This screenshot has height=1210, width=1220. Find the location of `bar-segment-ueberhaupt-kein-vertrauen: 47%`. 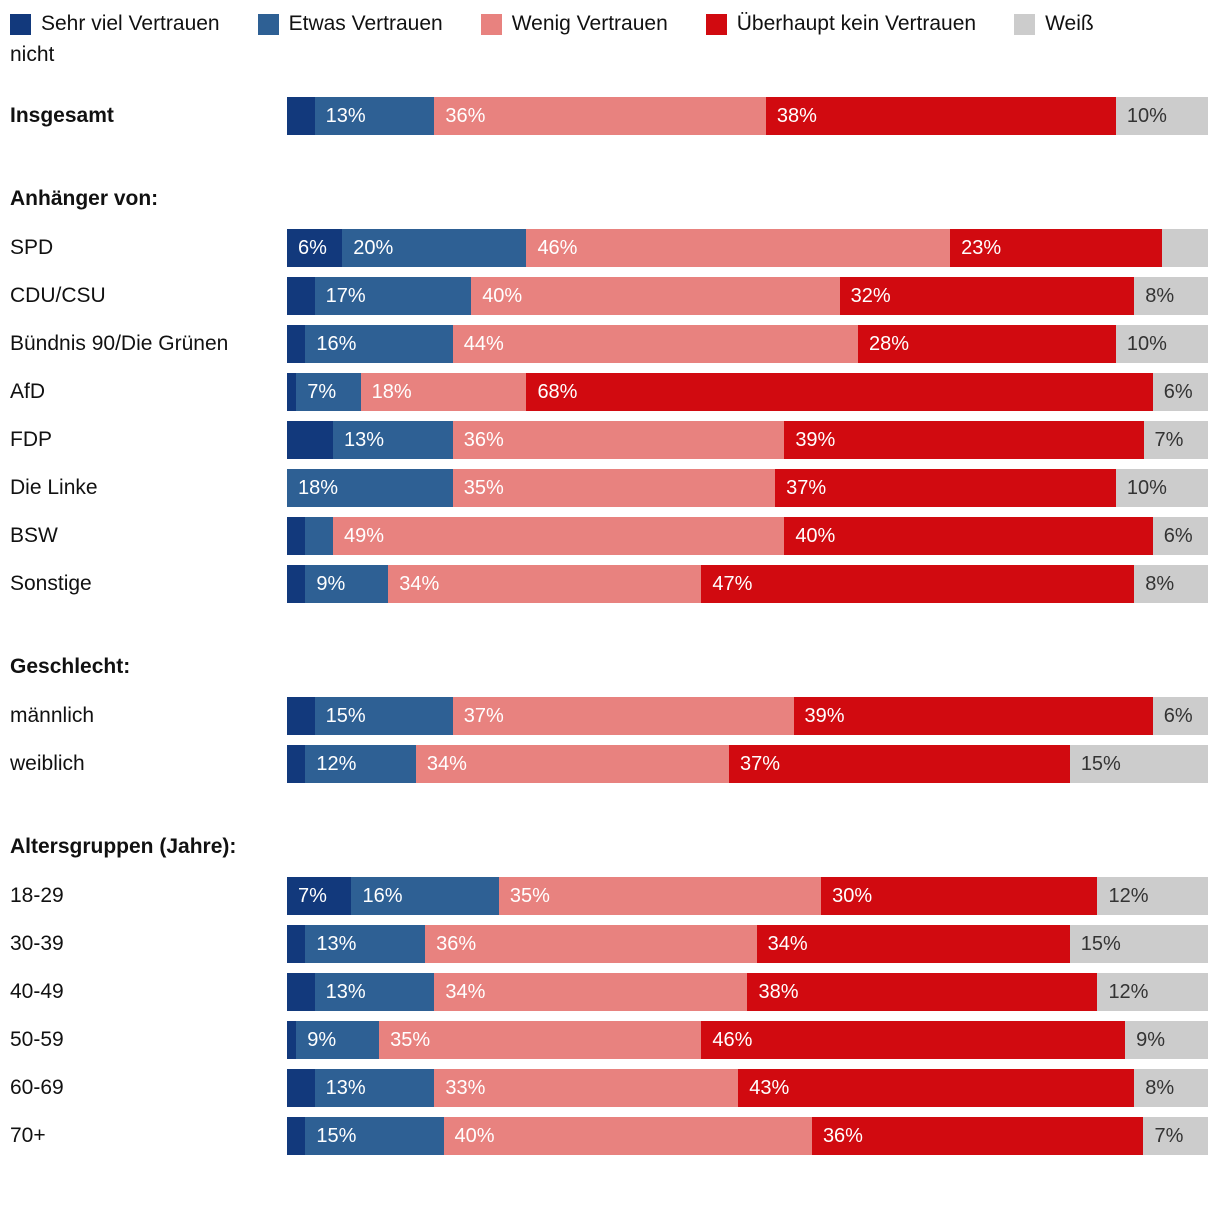

bar-segment-ueberhaupt-kein-vertrauen: 47% is located at coordinates (918, 584).